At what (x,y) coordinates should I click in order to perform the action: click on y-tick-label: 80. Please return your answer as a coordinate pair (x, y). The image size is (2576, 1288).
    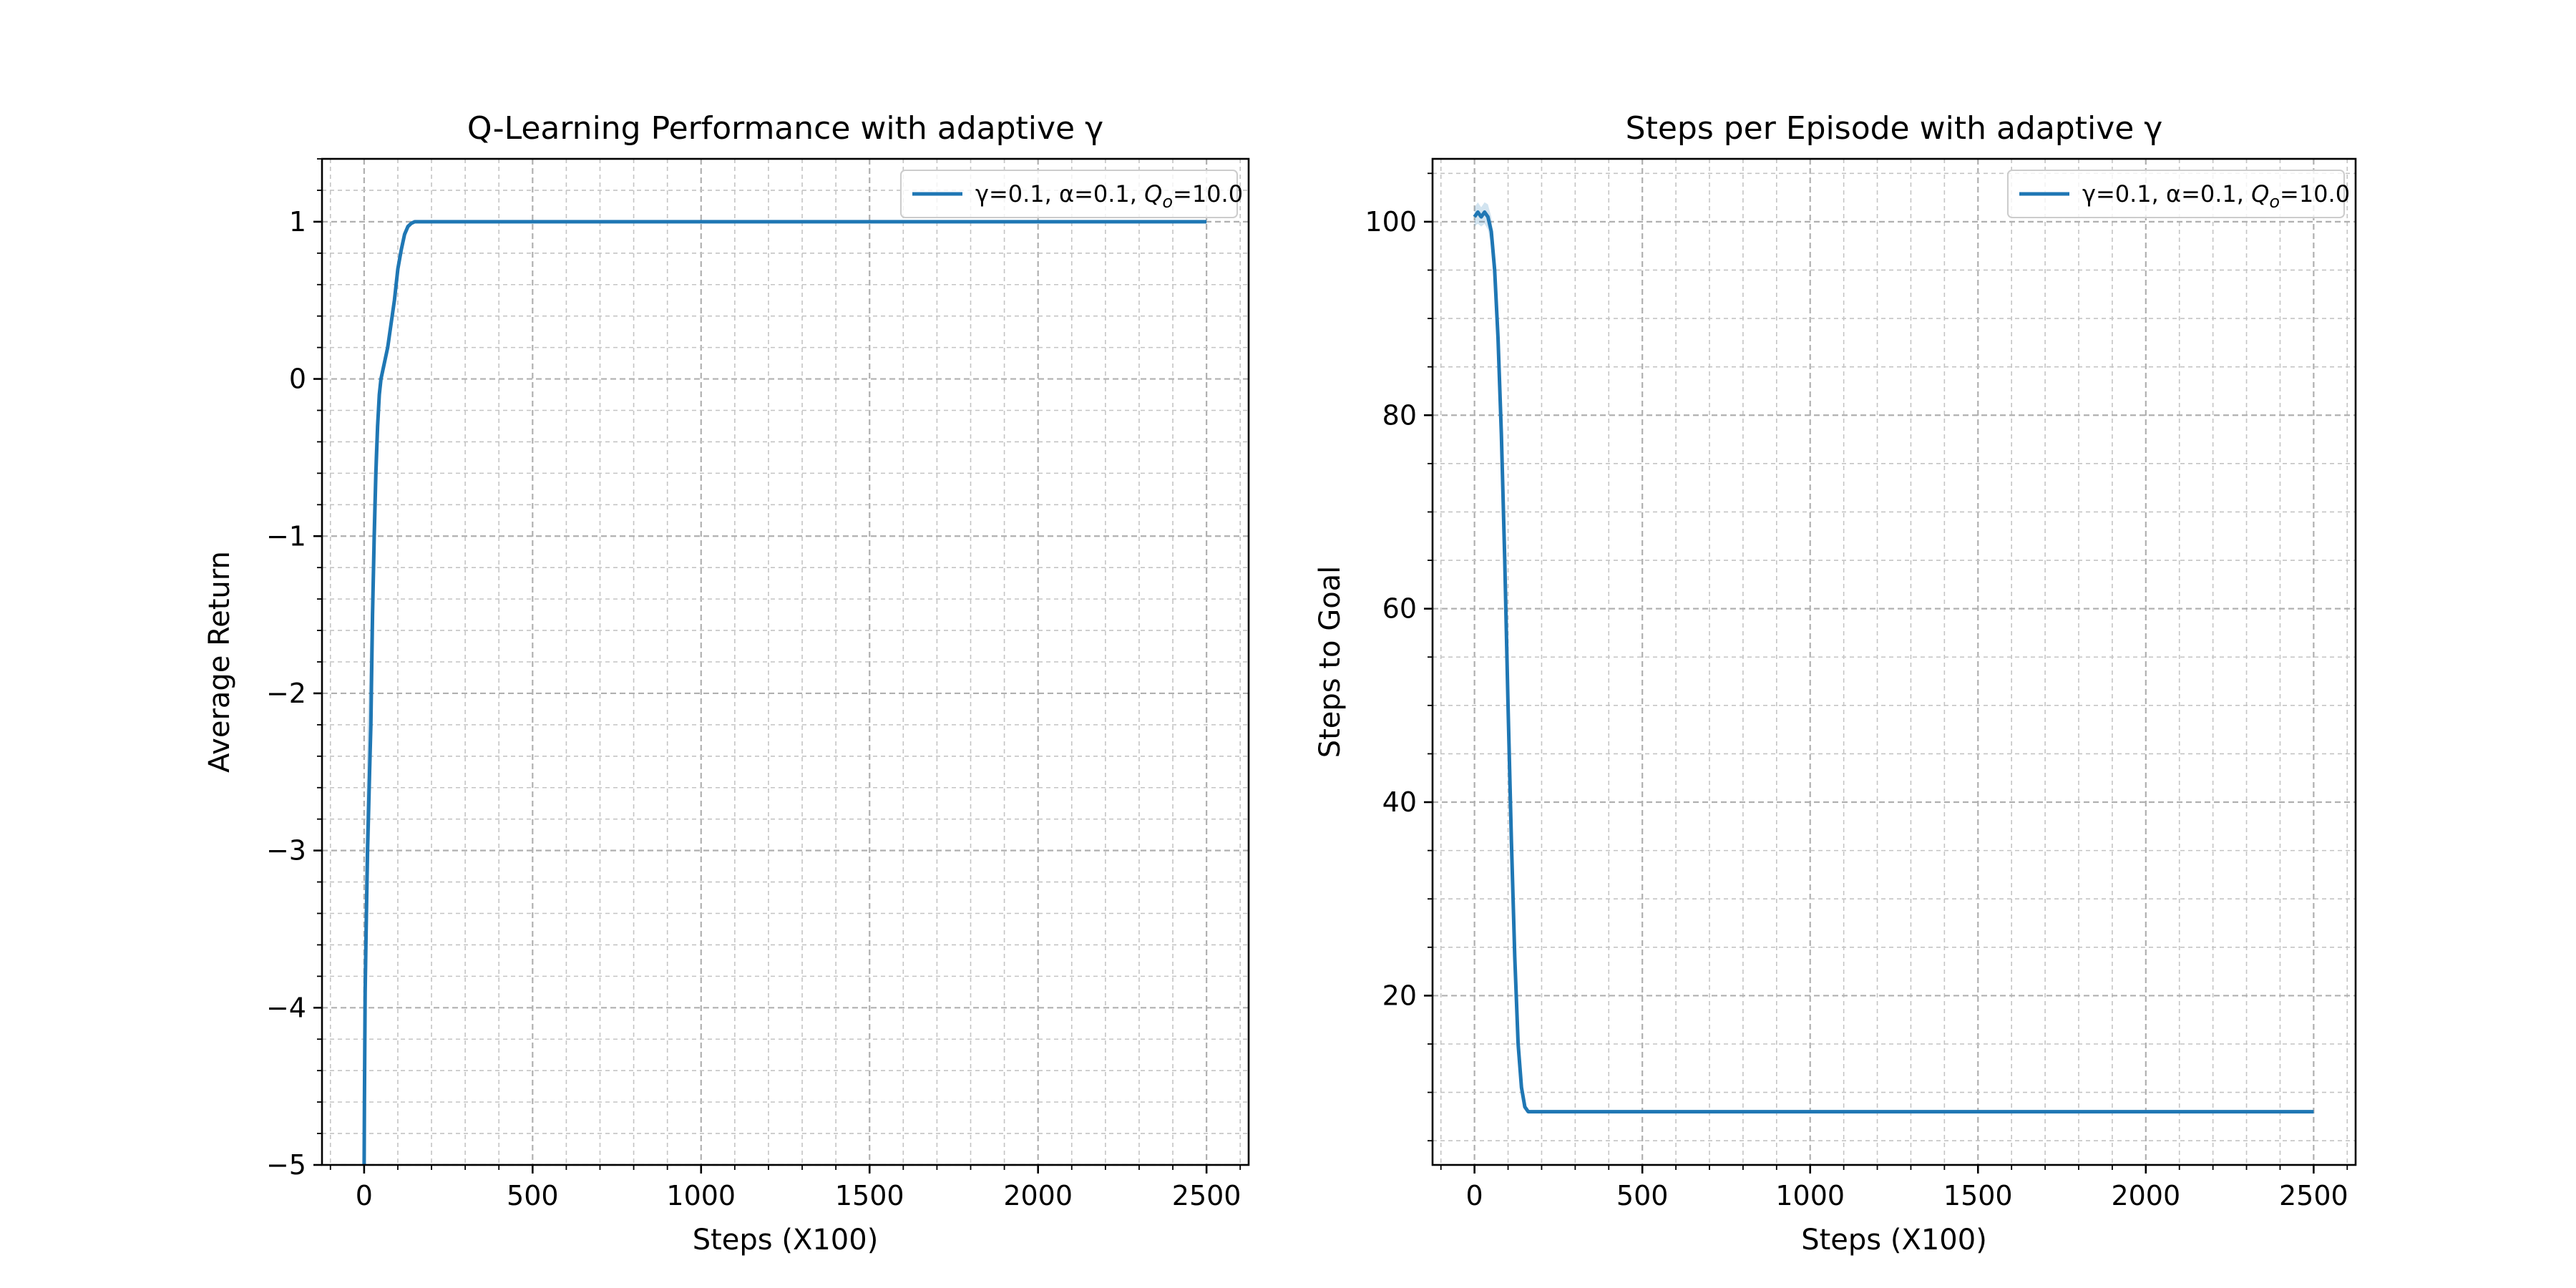
    Looking at the image, I should click on (1399, 415).